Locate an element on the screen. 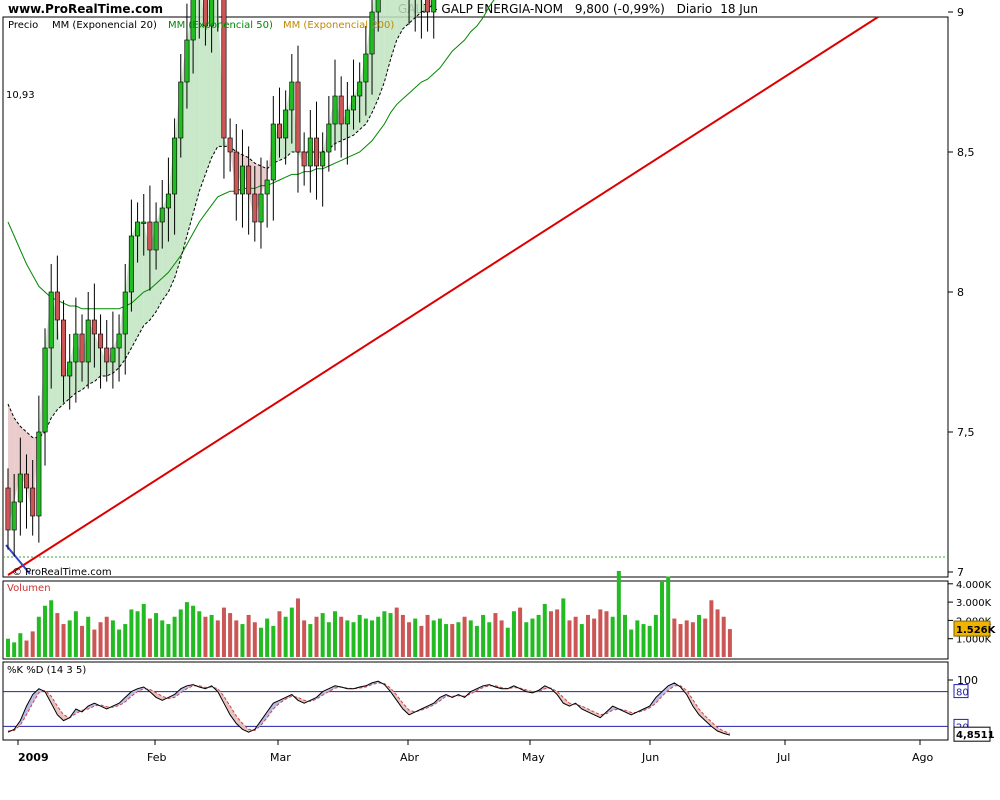  site-url: www.ProRealTime.com is located at coordinates (85, 9).